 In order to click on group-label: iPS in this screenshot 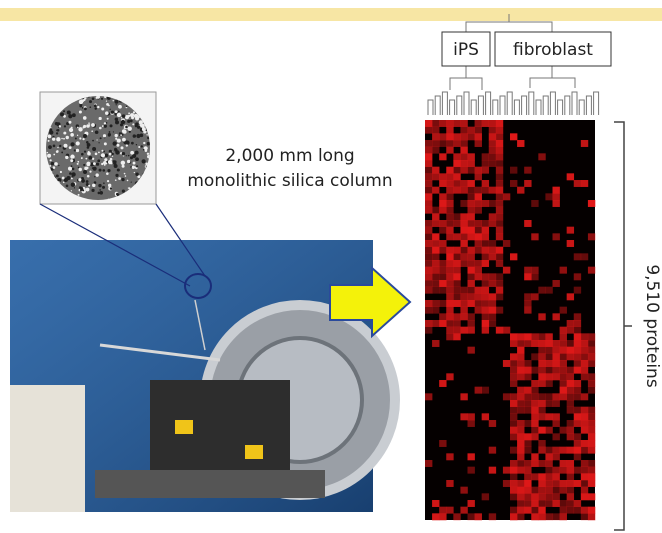, I will do `click(466, 50)`.